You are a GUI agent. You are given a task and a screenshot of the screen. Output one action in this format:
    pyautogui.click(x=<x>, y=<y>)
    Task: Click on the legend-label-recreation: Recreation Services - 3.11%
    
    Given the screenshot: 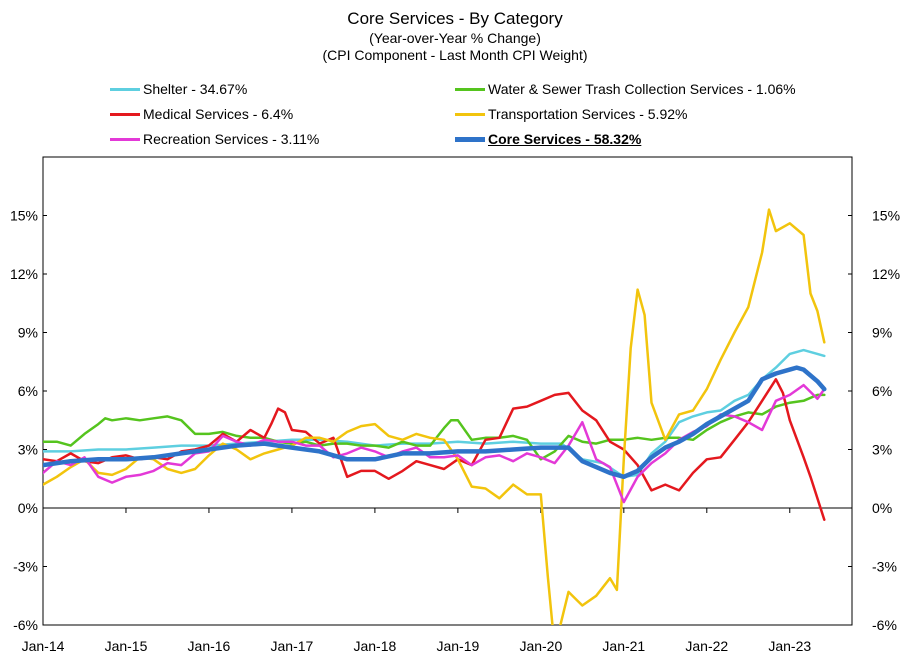 What is the action you would take?
    pyautogui.click(x=231, y=139)
    